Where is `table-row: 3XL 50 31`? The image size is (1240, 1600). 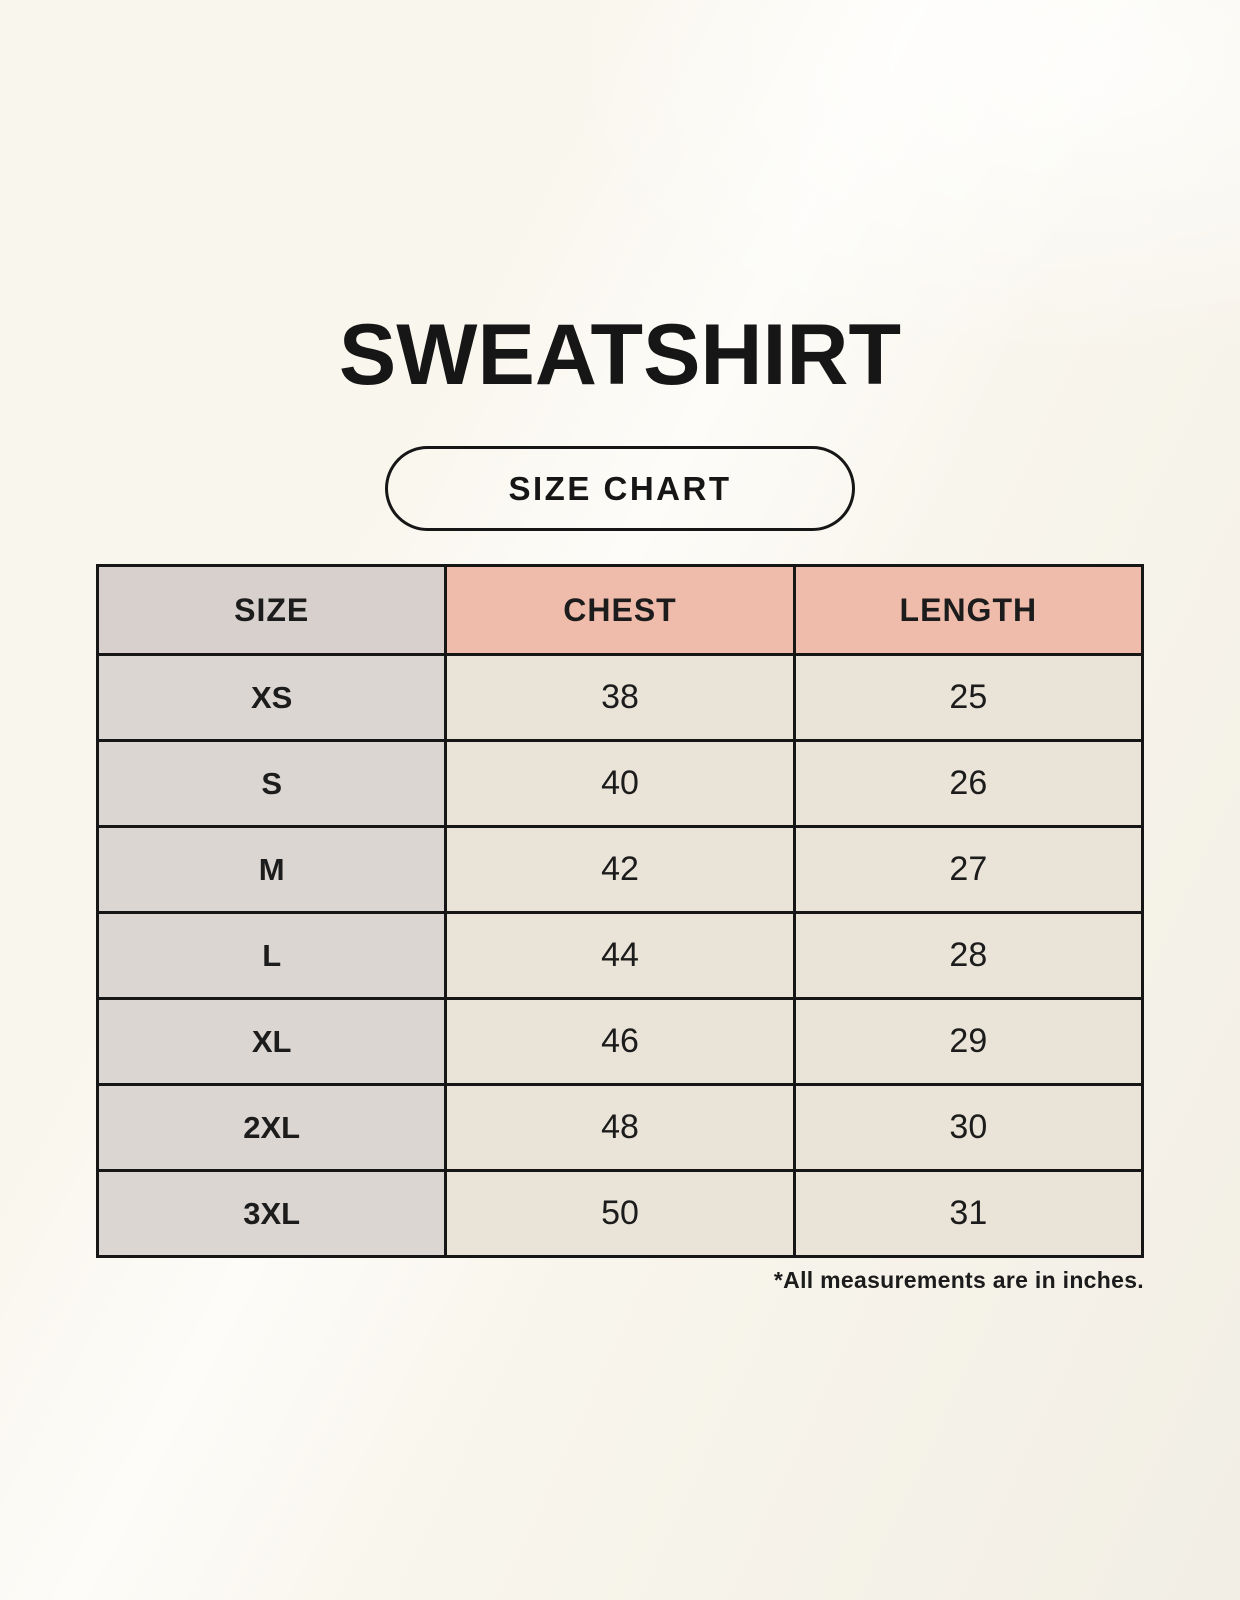 table-row: 3XL 50 31 is located at coordinates (620, 1213).